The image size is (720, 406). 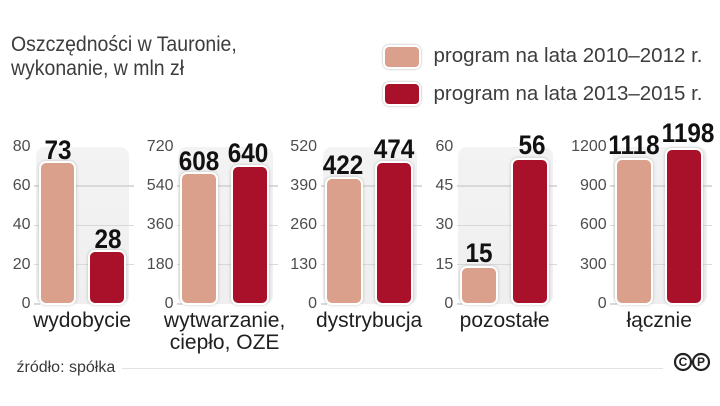 What do you see at coordinates (683, 362) in the screenshot?
I see `svg-text: C` at bounding box center [683, 362].